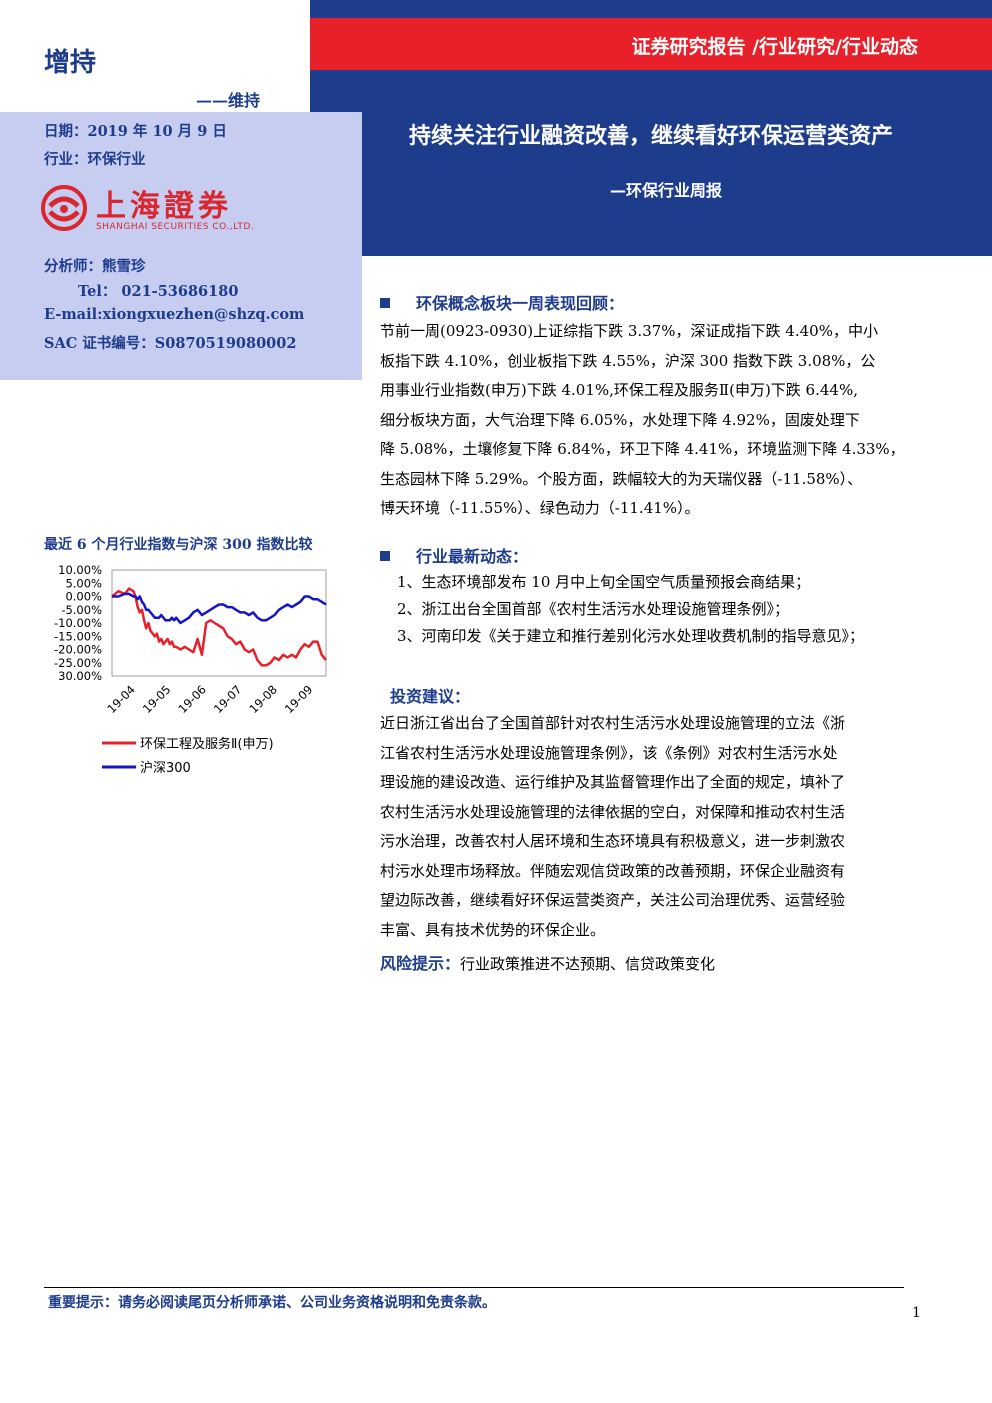  I want to click on y-tick-label: -25.00%, so click(78, 663).